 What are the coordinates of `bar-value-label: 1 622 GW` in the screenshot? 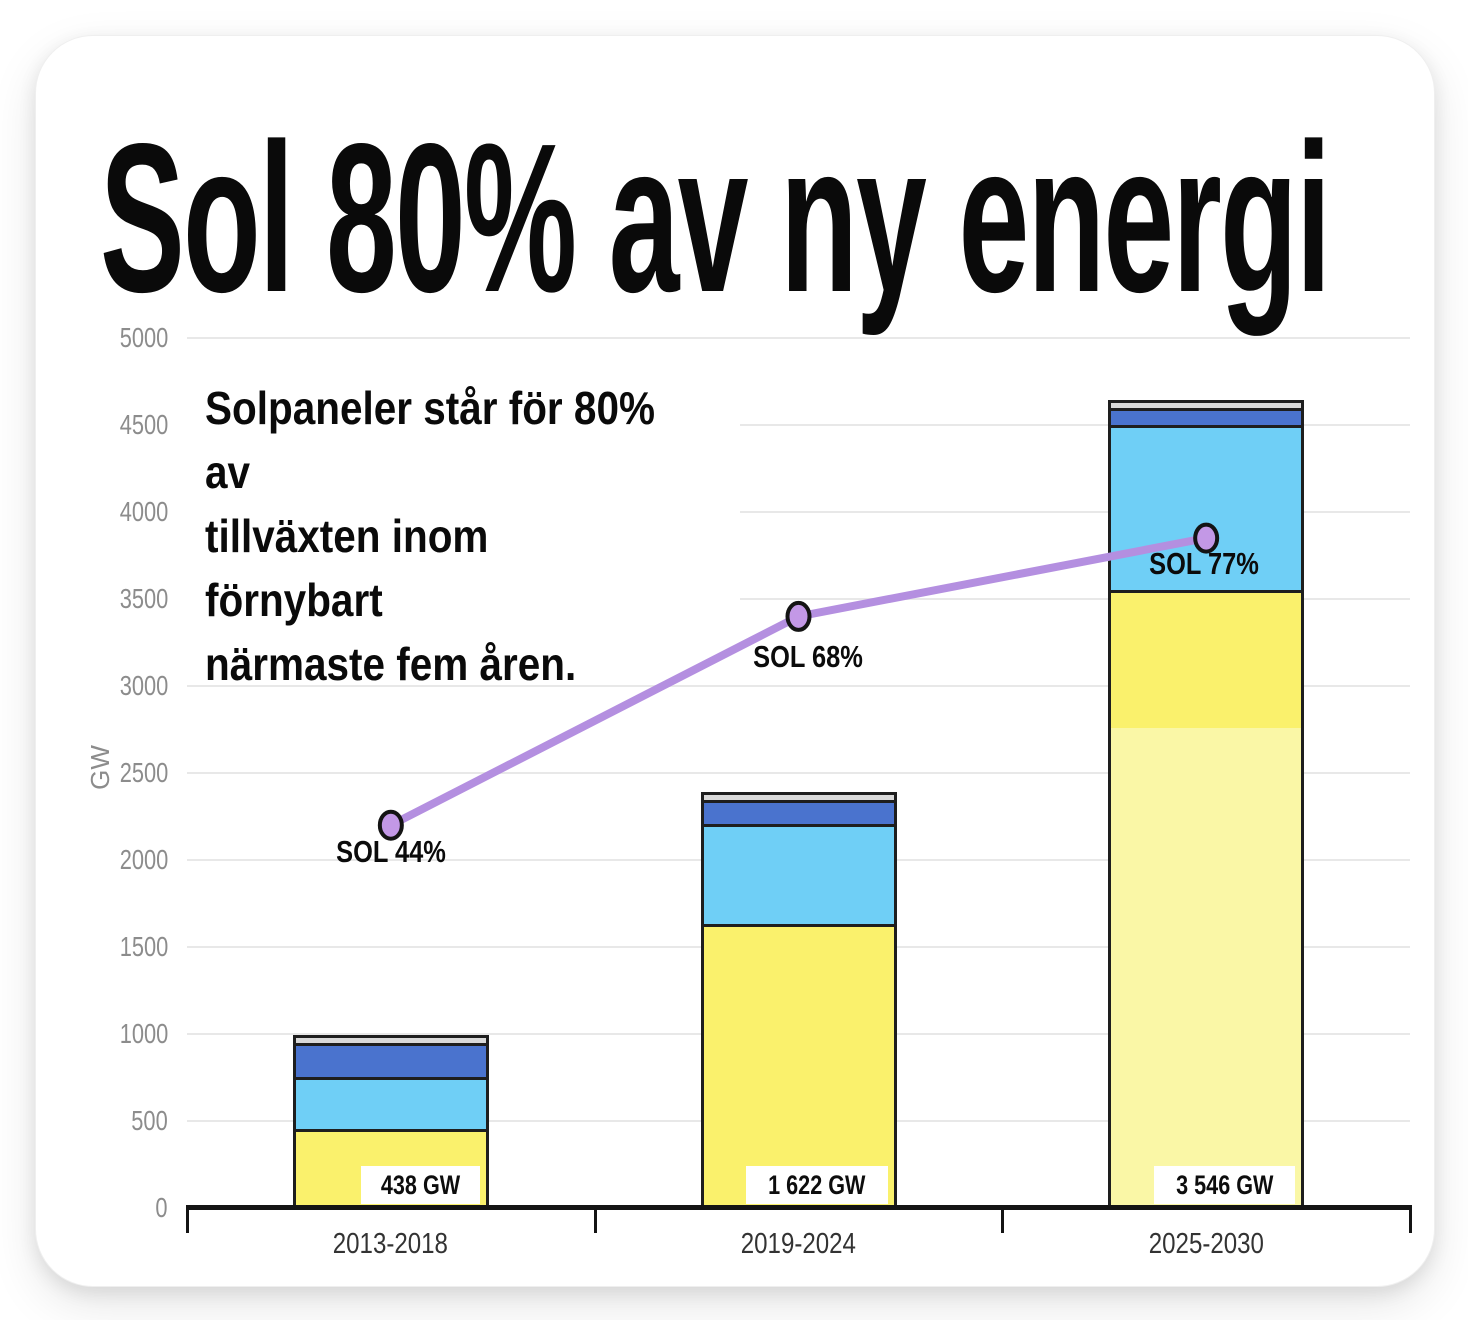 It's located at (816, 1185).